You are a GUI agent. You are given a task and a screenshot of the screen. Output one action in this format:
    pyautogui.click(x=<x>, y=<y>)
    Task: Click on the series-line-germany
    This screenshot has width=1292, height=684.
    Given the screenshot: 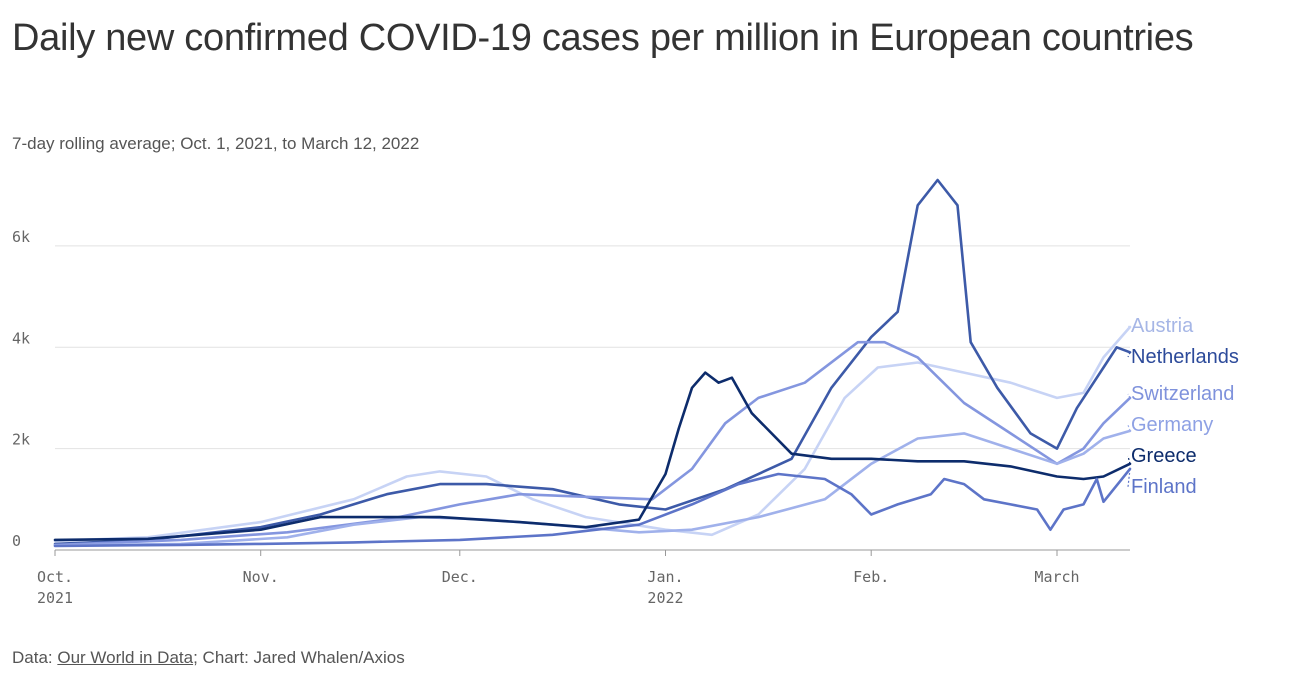 What is the action you would take?
    pyautogui.click(x=592, y=488)
    